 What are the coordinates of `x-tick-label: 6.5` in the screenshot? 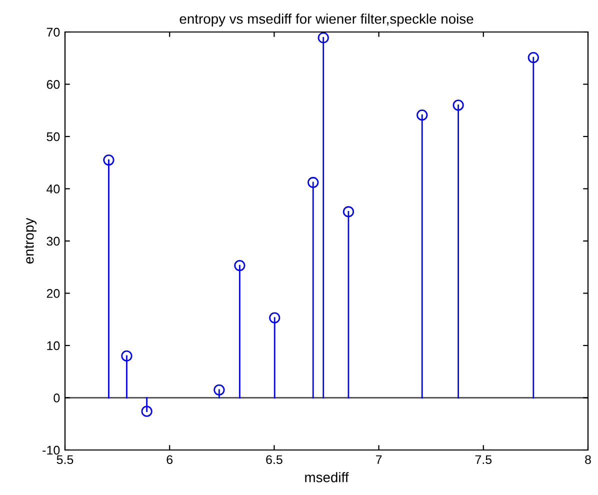 It's located at (274, 459).